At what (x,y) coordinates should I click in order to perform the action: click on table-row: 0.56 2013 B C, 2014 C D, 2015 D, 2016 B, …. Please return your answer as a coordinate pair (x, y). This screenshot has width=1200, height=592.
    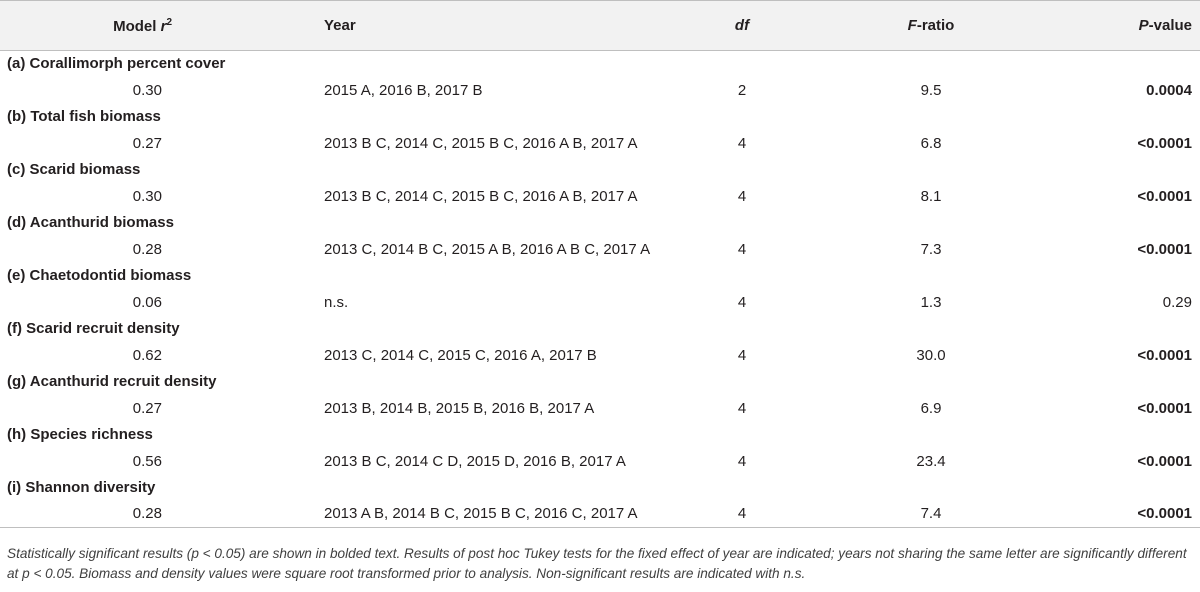
    Looking at the image, I should click on (600, 461).